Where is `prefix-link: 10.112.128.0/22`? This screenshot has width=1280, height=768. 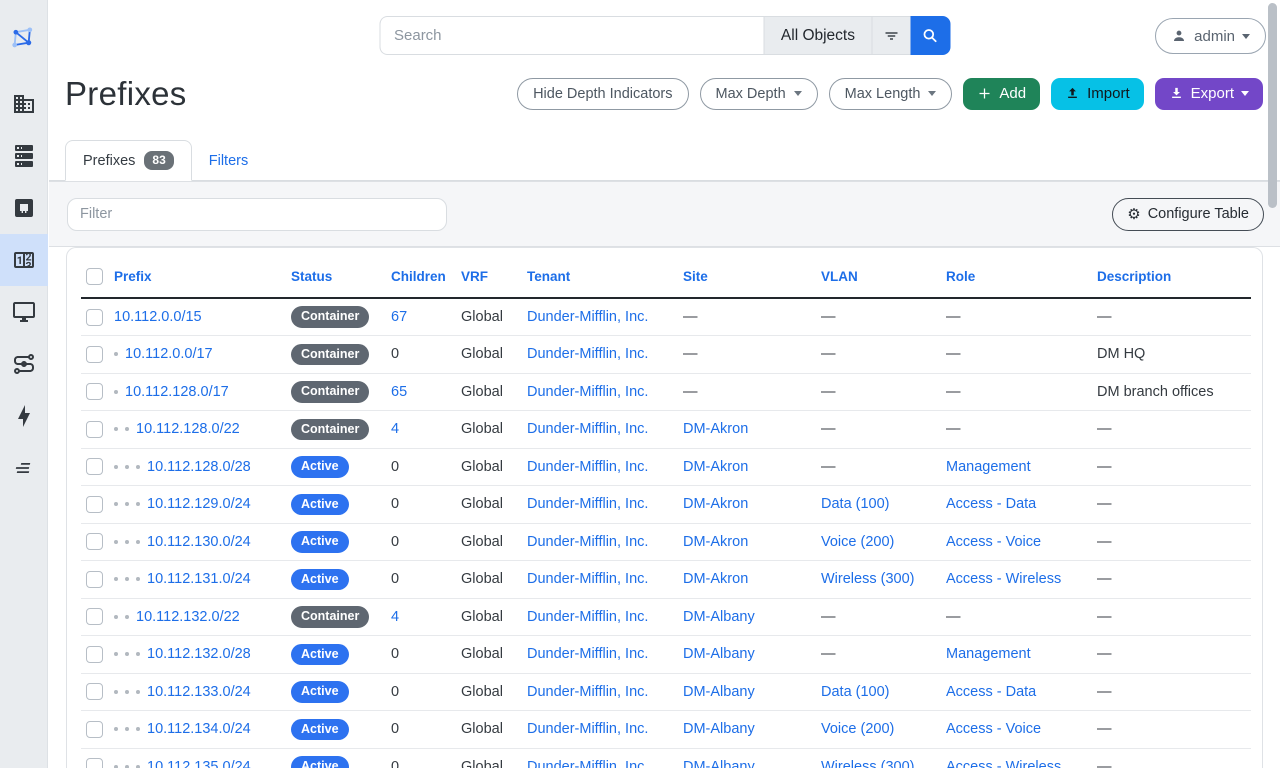
prefix-link: 10.112.128.0/22 is located at coordinates (188, 429).